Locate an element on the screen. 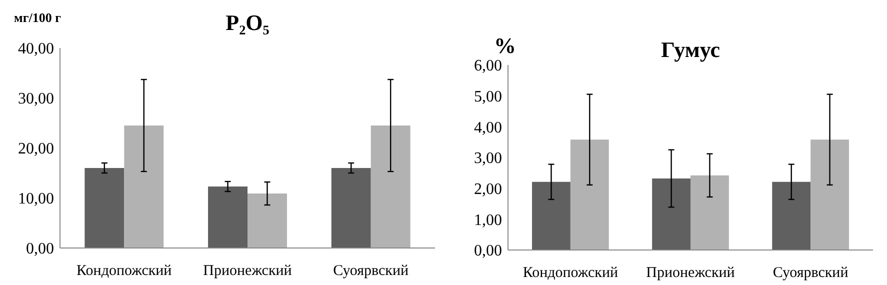 This screenshot has width=887, height=285. y-tick-label: 3,00 is located at coordinates (488, 159).